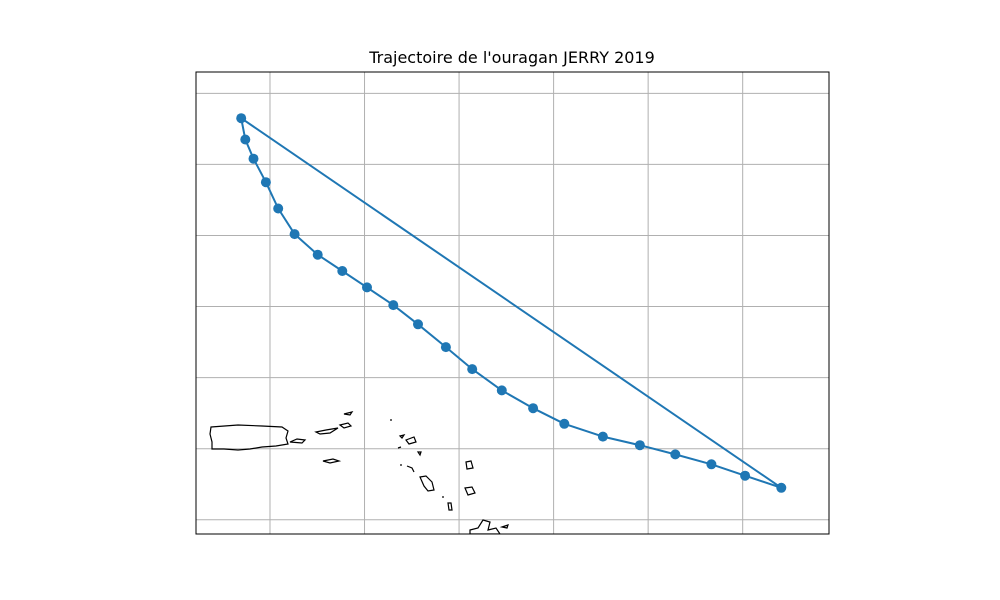 This screenshot has height=600, width=1000. What do you see at coordinates (249, 437) in the screenshot?
I see `coastline-puerto-rico` at bounding box center [249, 437].